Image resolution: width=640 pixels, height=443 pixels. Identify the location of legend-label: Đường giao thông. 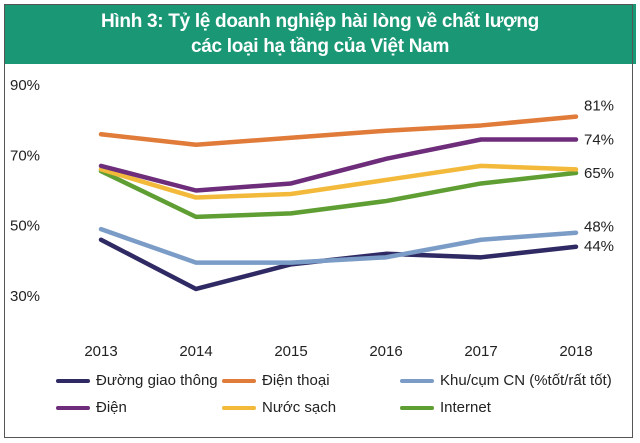
(157, 380).